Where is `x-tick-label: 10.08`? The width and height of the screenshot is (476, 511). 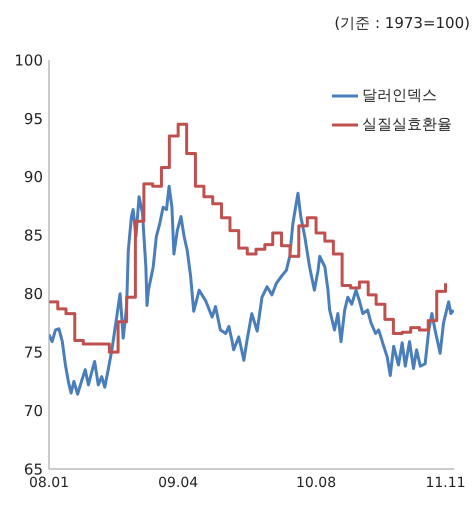
x-tick-label: 10.08 is located at coordinates (316, 482).